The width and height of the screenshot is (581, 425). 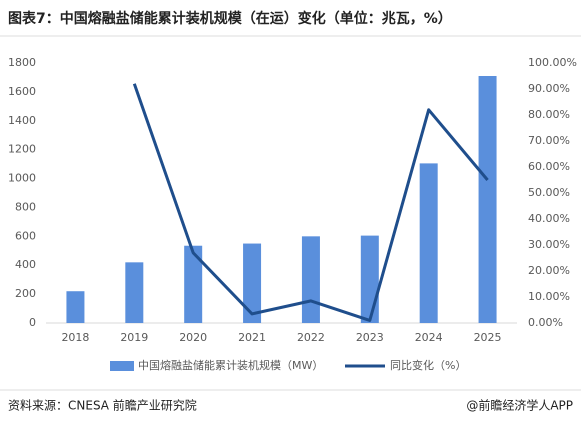 I want to click on y2-tick-label: 50.00%, so click(x=549, y=192).